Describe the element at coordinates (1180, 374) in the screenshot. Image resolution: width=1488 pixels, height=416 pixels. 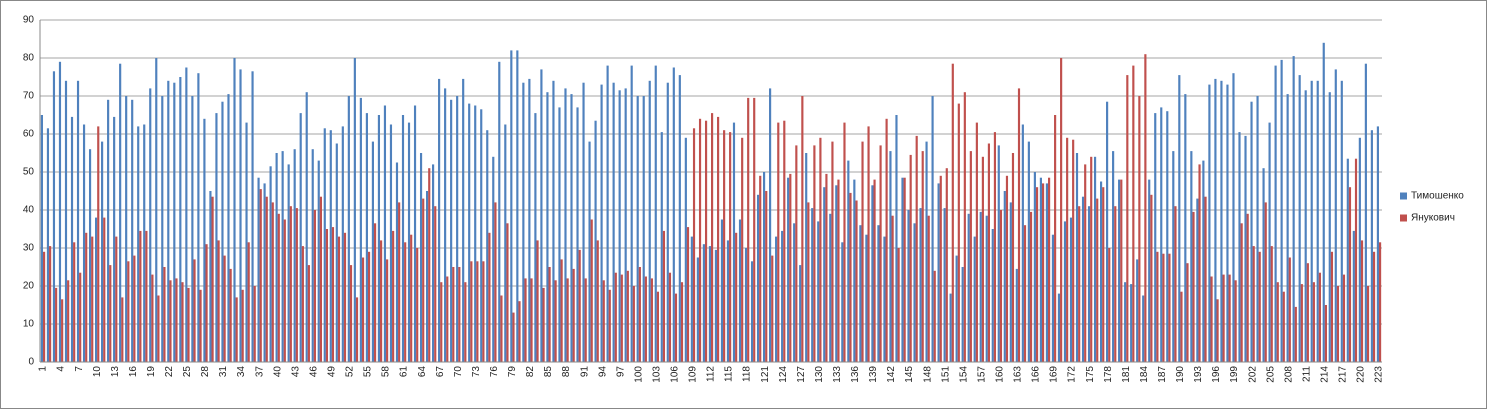
I see `x-tick-label: 190` at that location.